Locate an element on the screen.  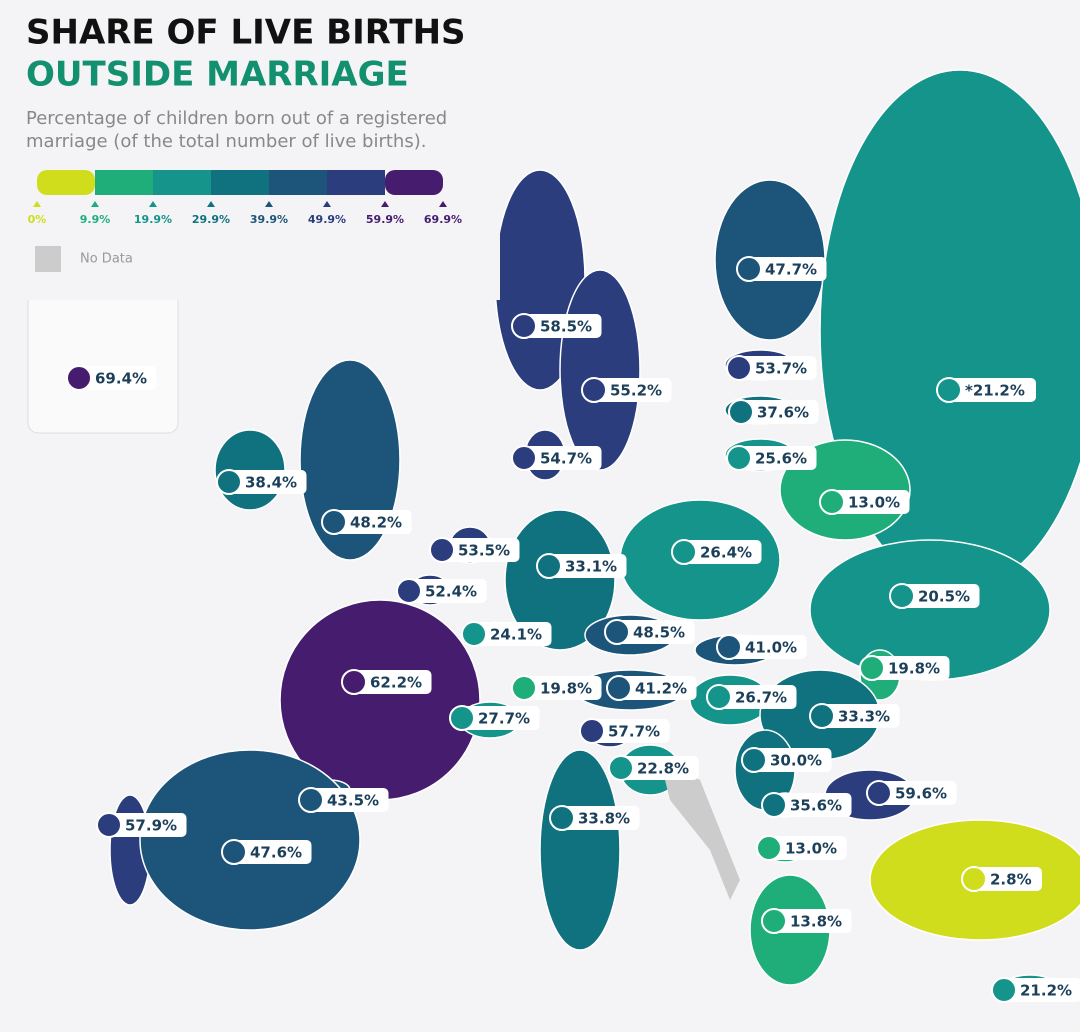
country-region is located at coordinates (580, 850).